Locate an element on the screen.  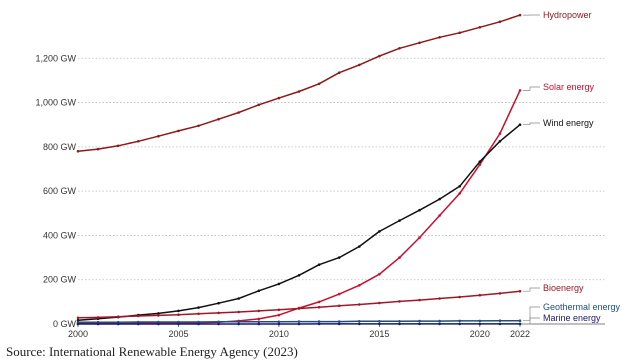
point-marine-energy-2010 is located at coordinates (279, 324).